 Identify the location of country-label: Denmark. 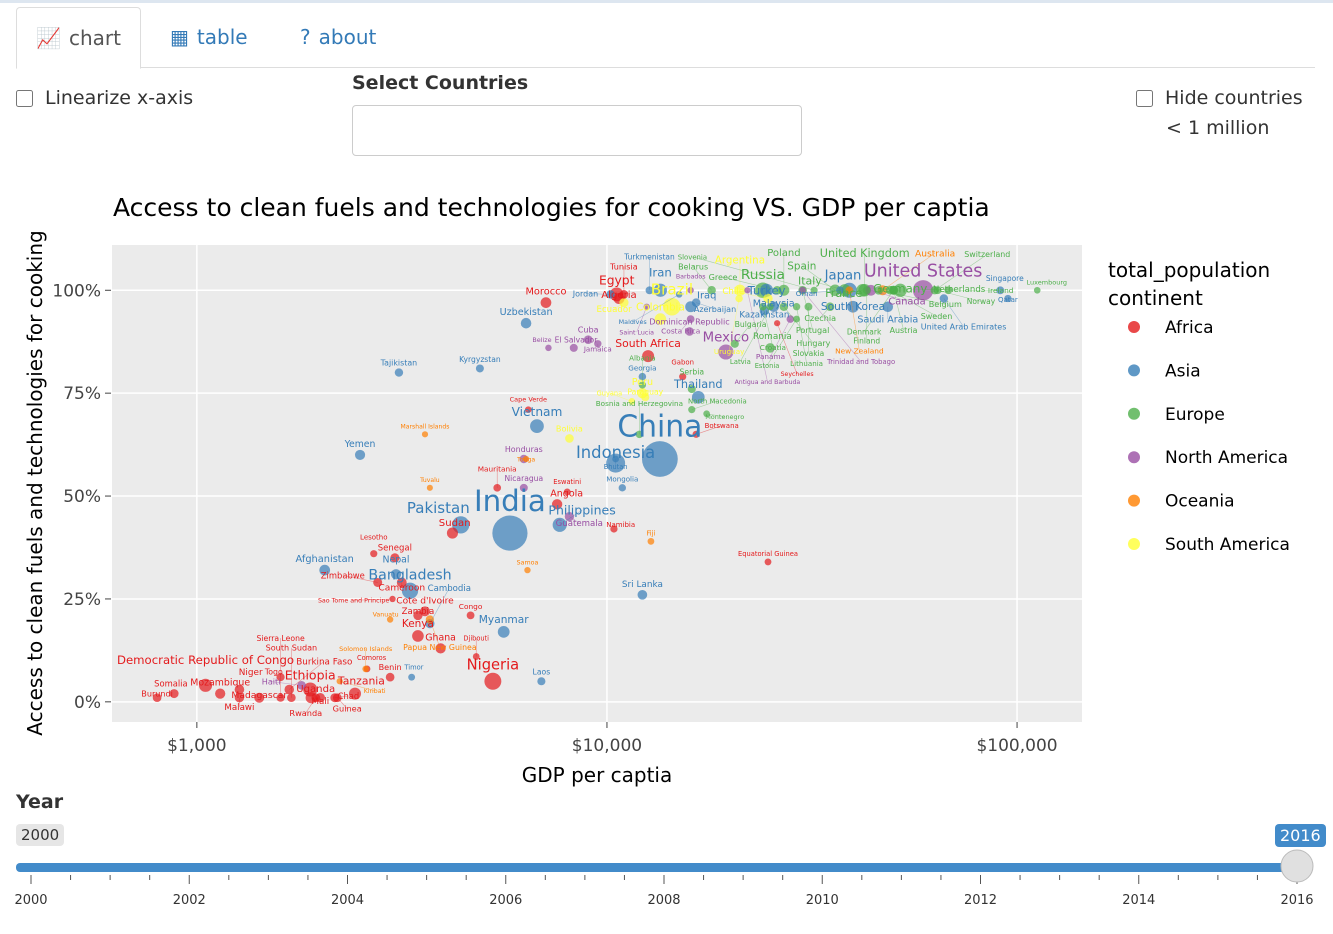
(864, 331).